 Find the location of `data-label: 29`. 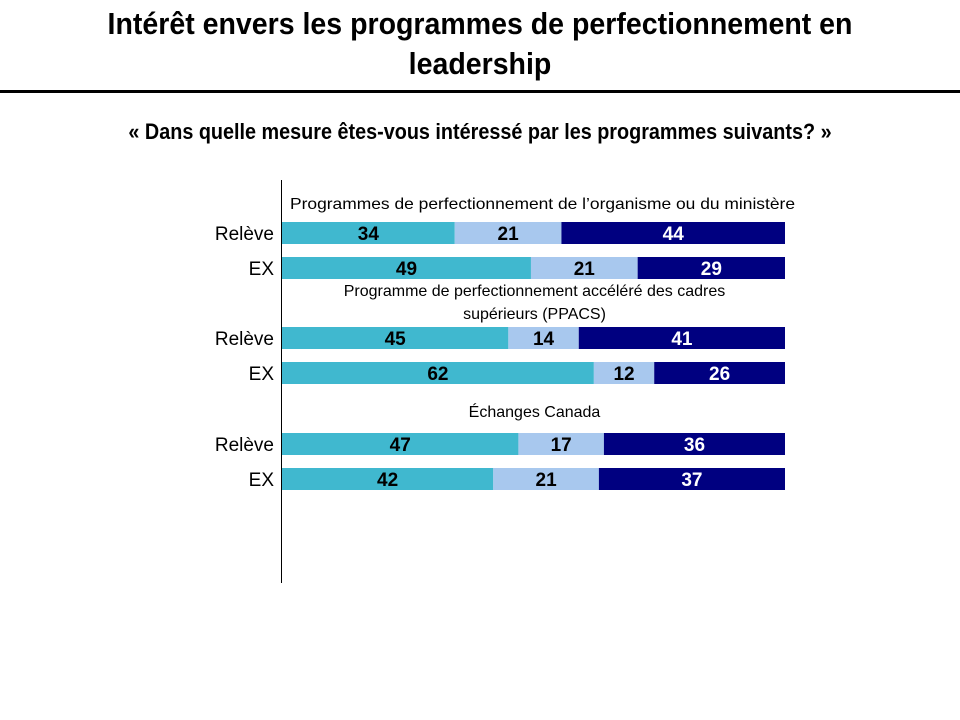

data-label: 29 is located at coordinates (711, 269).